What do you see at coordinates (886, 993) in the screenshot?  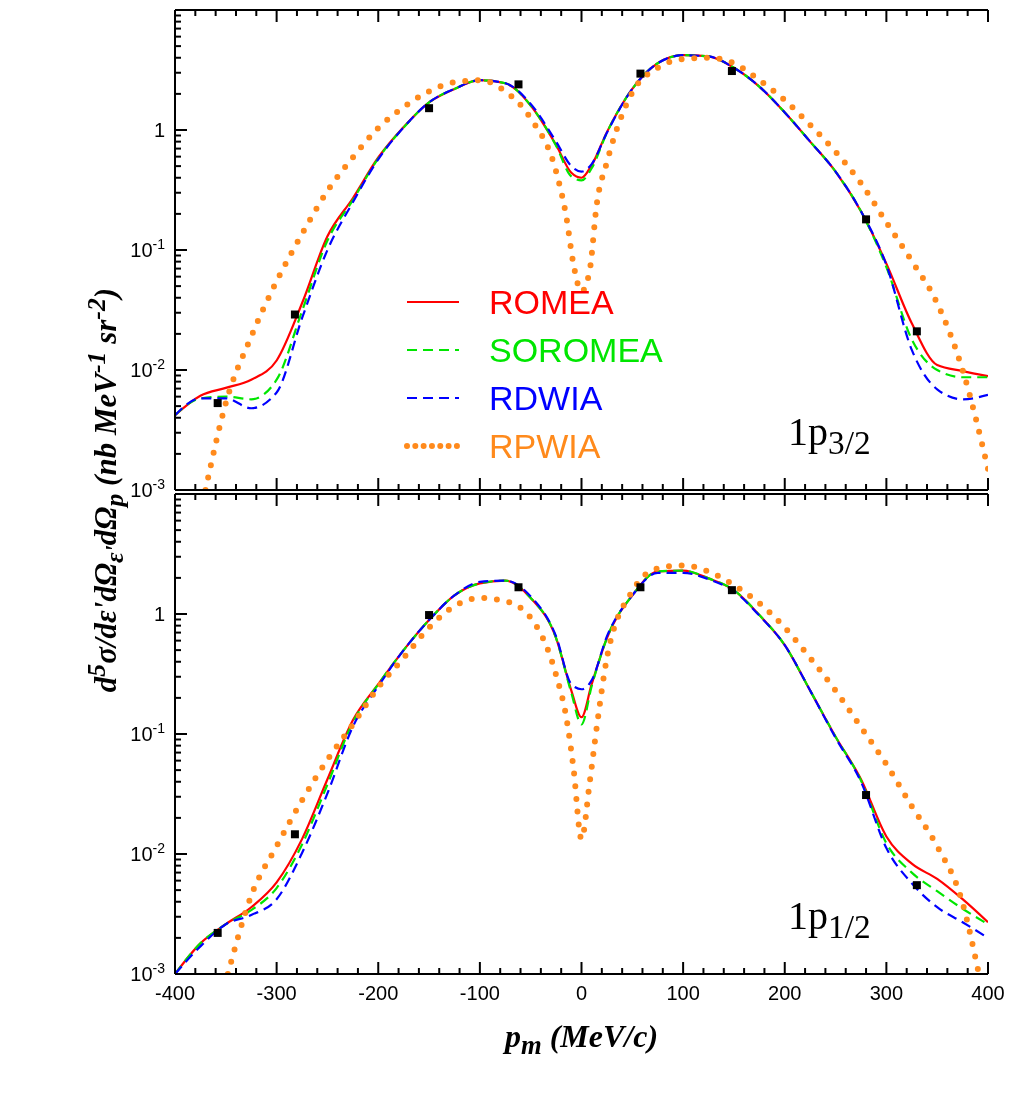 I see `x-tick-label: 300` at bounding box center [886, 993].